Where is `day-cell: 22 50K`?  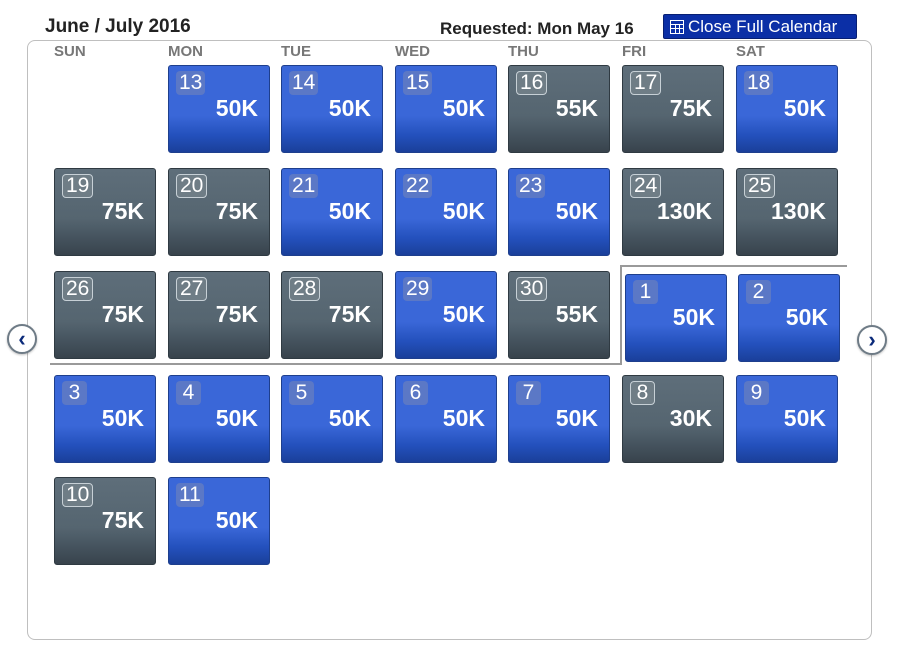 day-cell: 22 50K is located at coordinates (446, 212).